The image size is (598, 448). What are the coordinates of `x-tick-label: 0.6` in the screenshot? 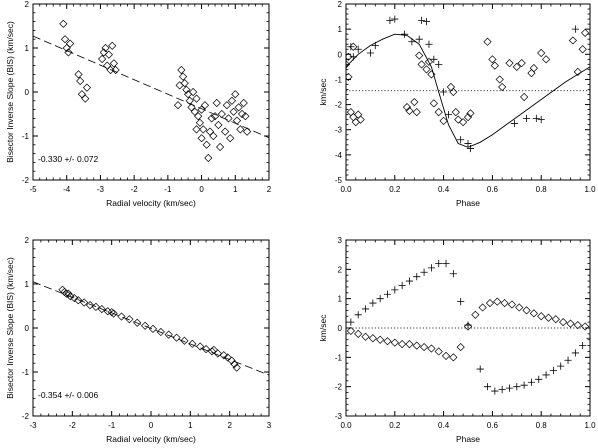 It's located at (493, 425).